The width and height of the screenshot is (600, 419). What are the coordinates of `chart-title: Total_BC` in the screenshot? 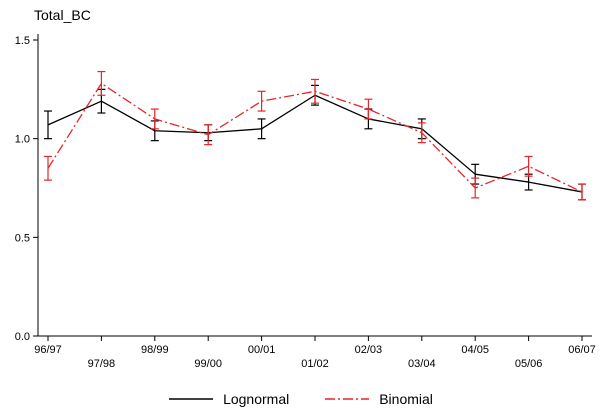 It's located at (62, 15).